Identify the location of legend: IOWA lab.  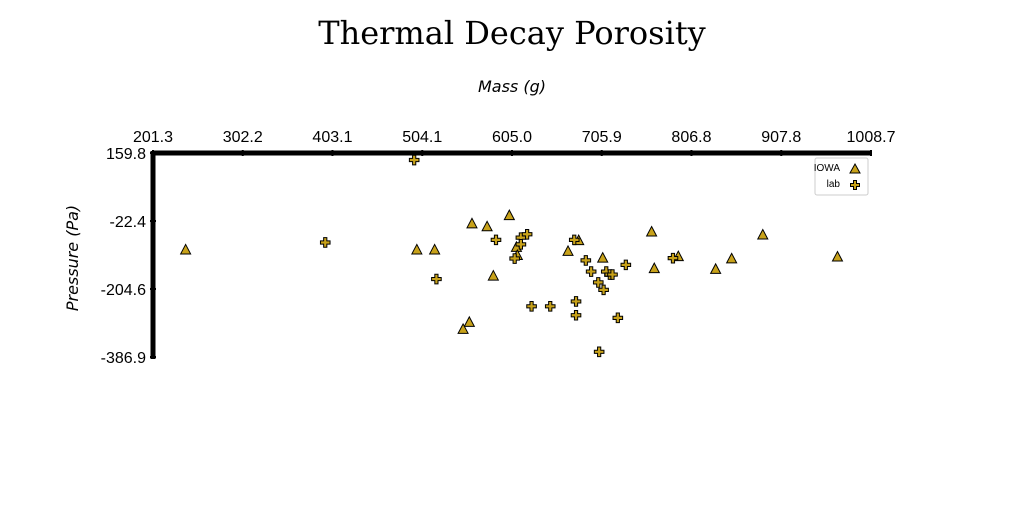
(841, 176).